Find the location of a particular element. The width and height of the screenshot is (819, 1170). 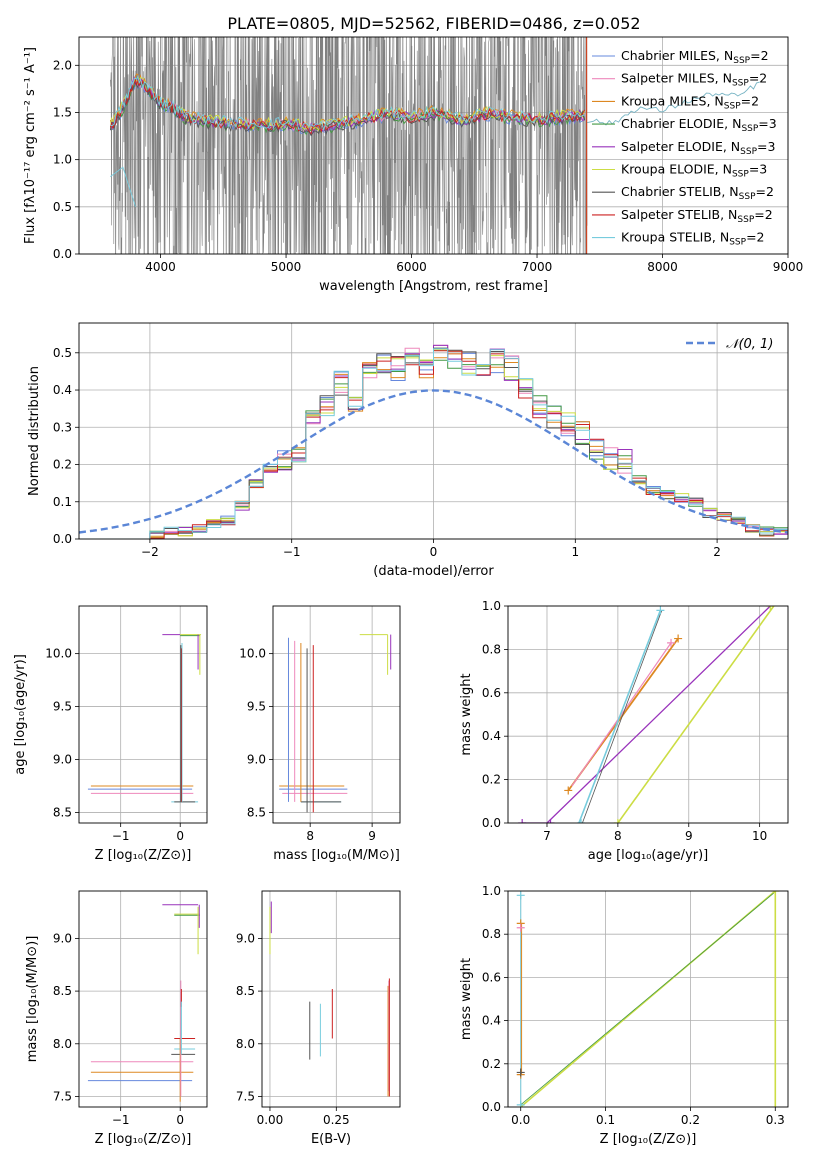

y-axis-label: mass weight is located at coordinates (466, 999).